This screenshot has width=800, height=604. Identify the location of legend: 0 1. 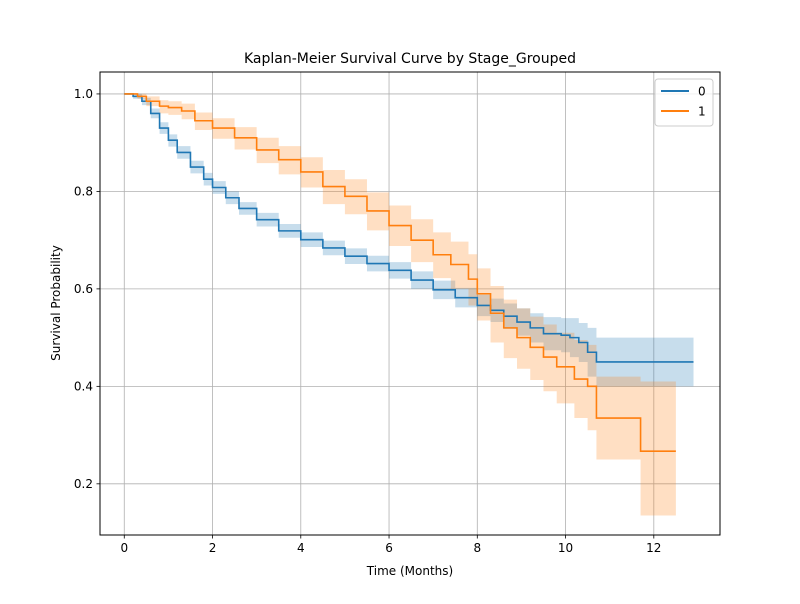
(684, 102).